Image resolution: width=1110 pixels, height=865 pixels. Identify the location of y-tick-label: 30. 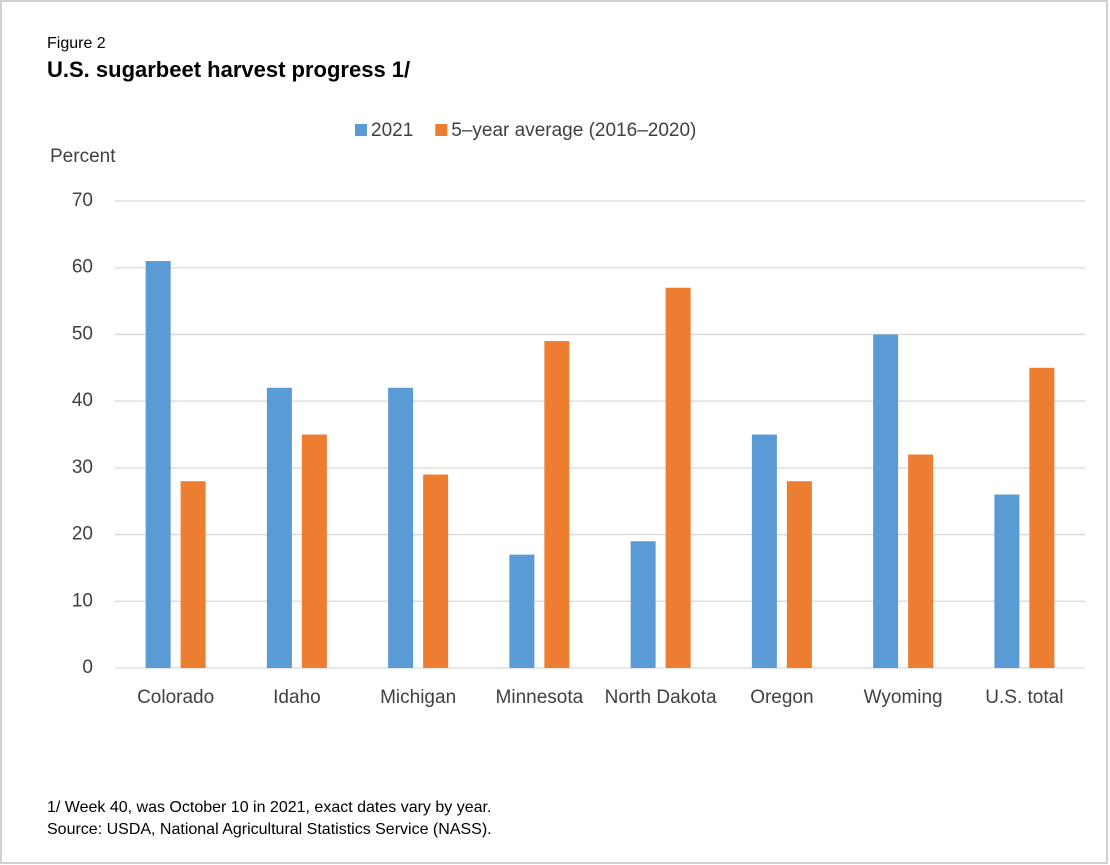
(82, 467).